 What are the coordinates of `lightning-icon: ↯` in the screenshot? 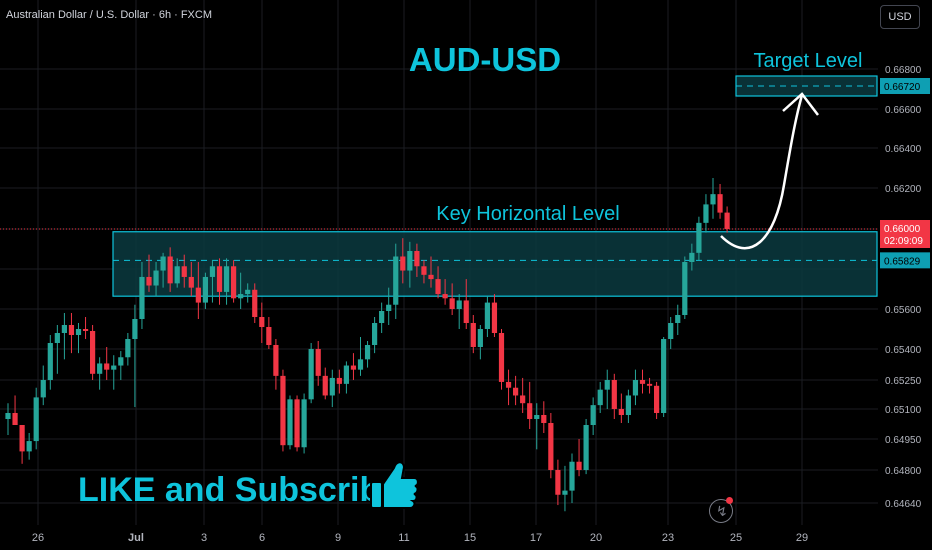 It's located at (721, 510).